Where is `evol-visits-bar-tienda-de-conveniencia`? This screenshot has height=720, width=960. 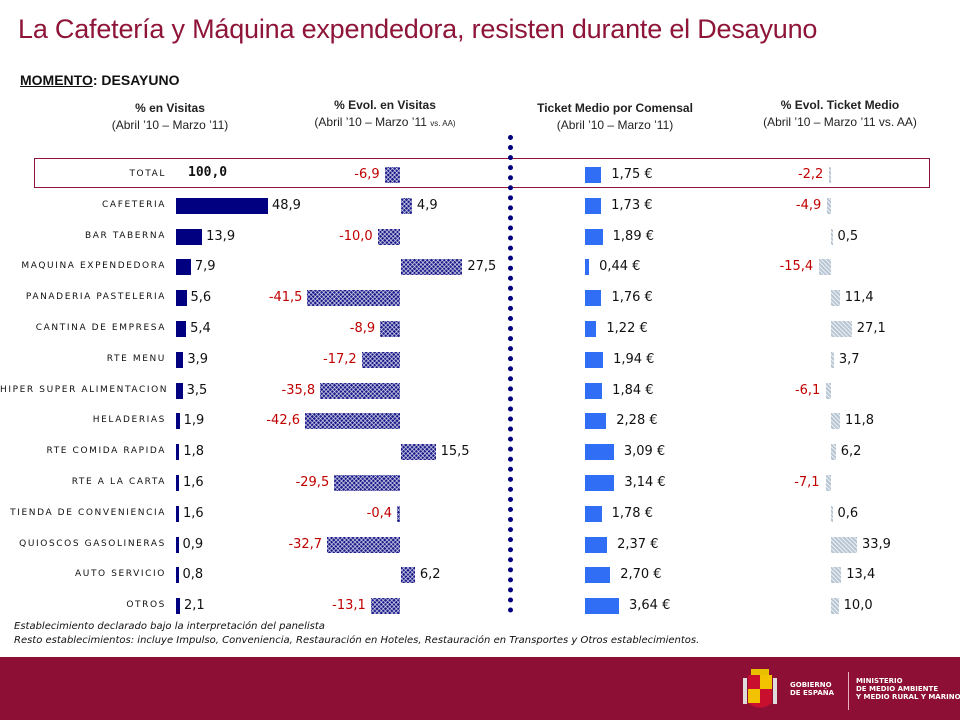
evol-visits-bar-tienda-de-conveniencia is located at coordinates (398, 513).